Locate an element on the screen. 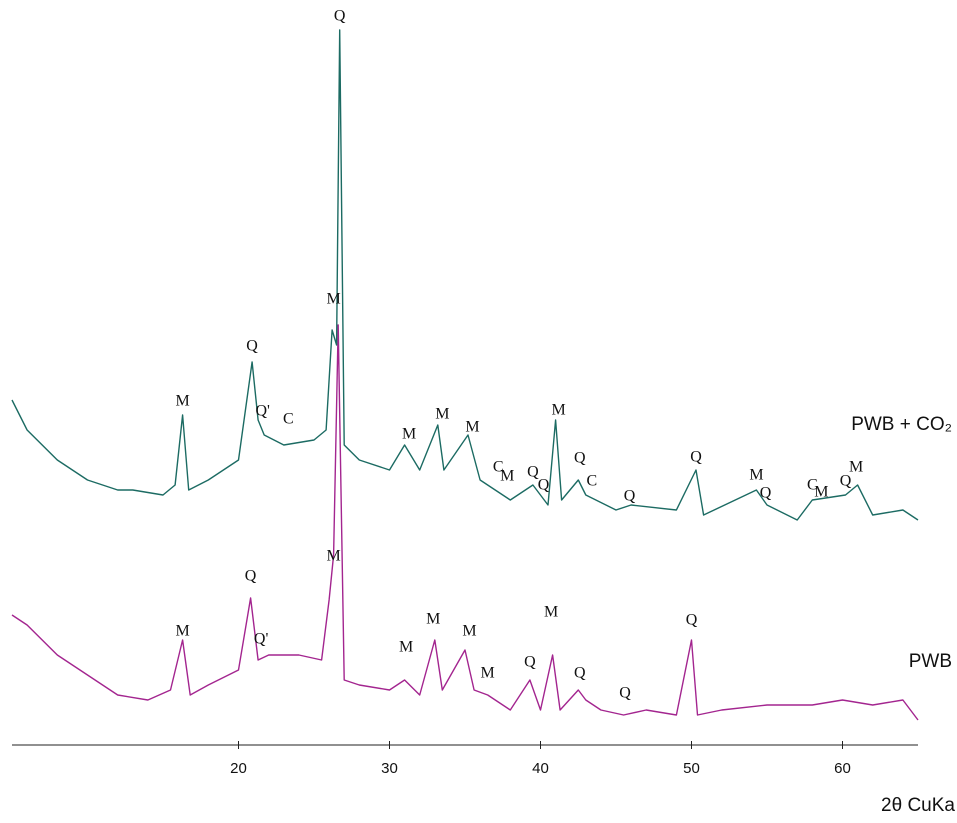 The width and height of the screenshot is (957, 823). series-label: PWB is located at coordinates (930, 661).